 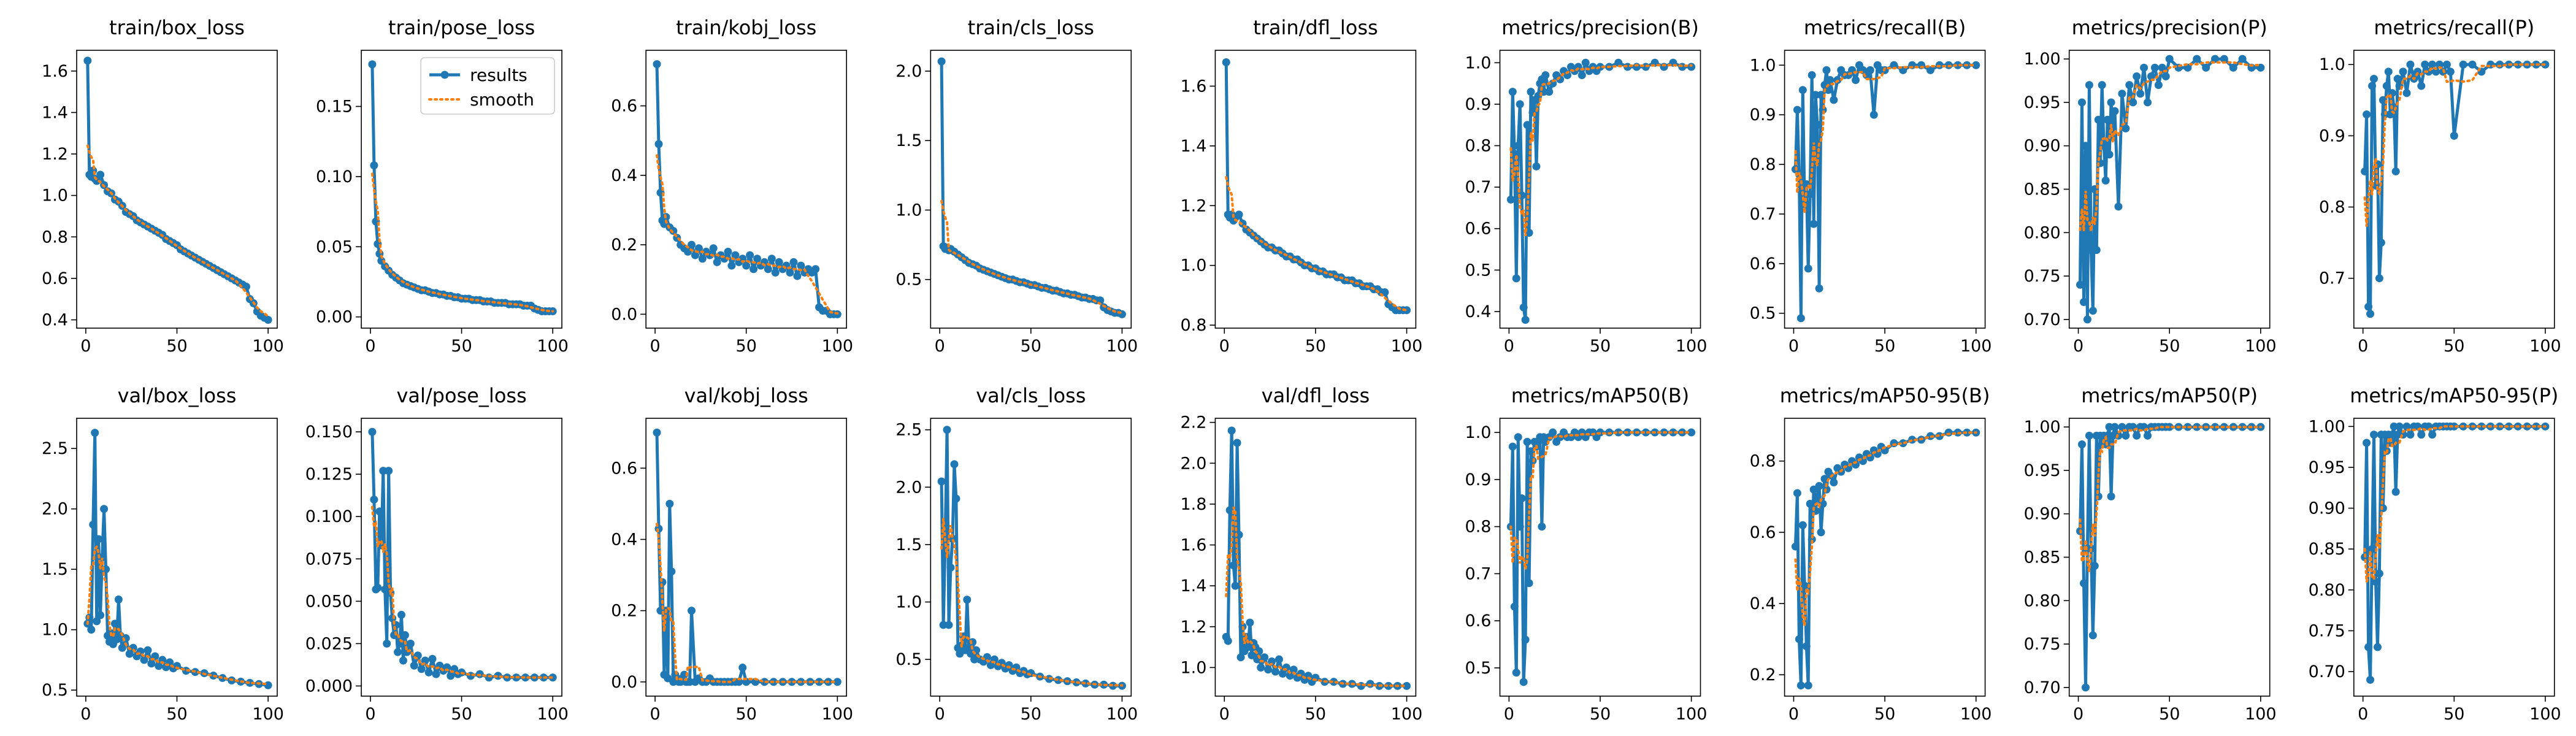 What do you see at coordinates (329, 474) in the screenshot?
I see `y-tick-label: 0.125` at bounding box center [329, 474].